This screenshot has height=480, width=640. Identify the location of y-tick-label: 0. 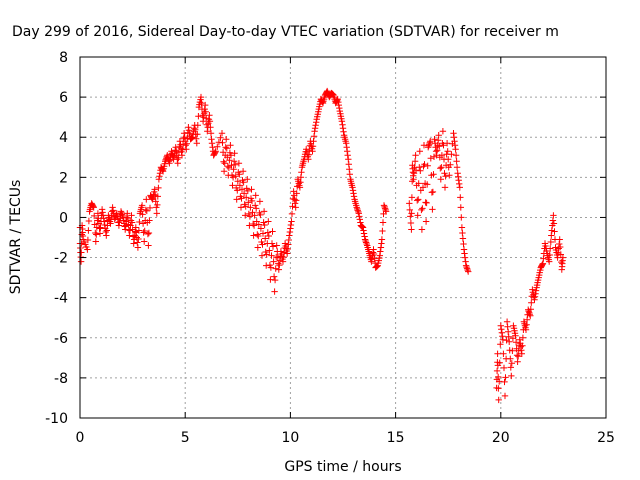
(63, 218).